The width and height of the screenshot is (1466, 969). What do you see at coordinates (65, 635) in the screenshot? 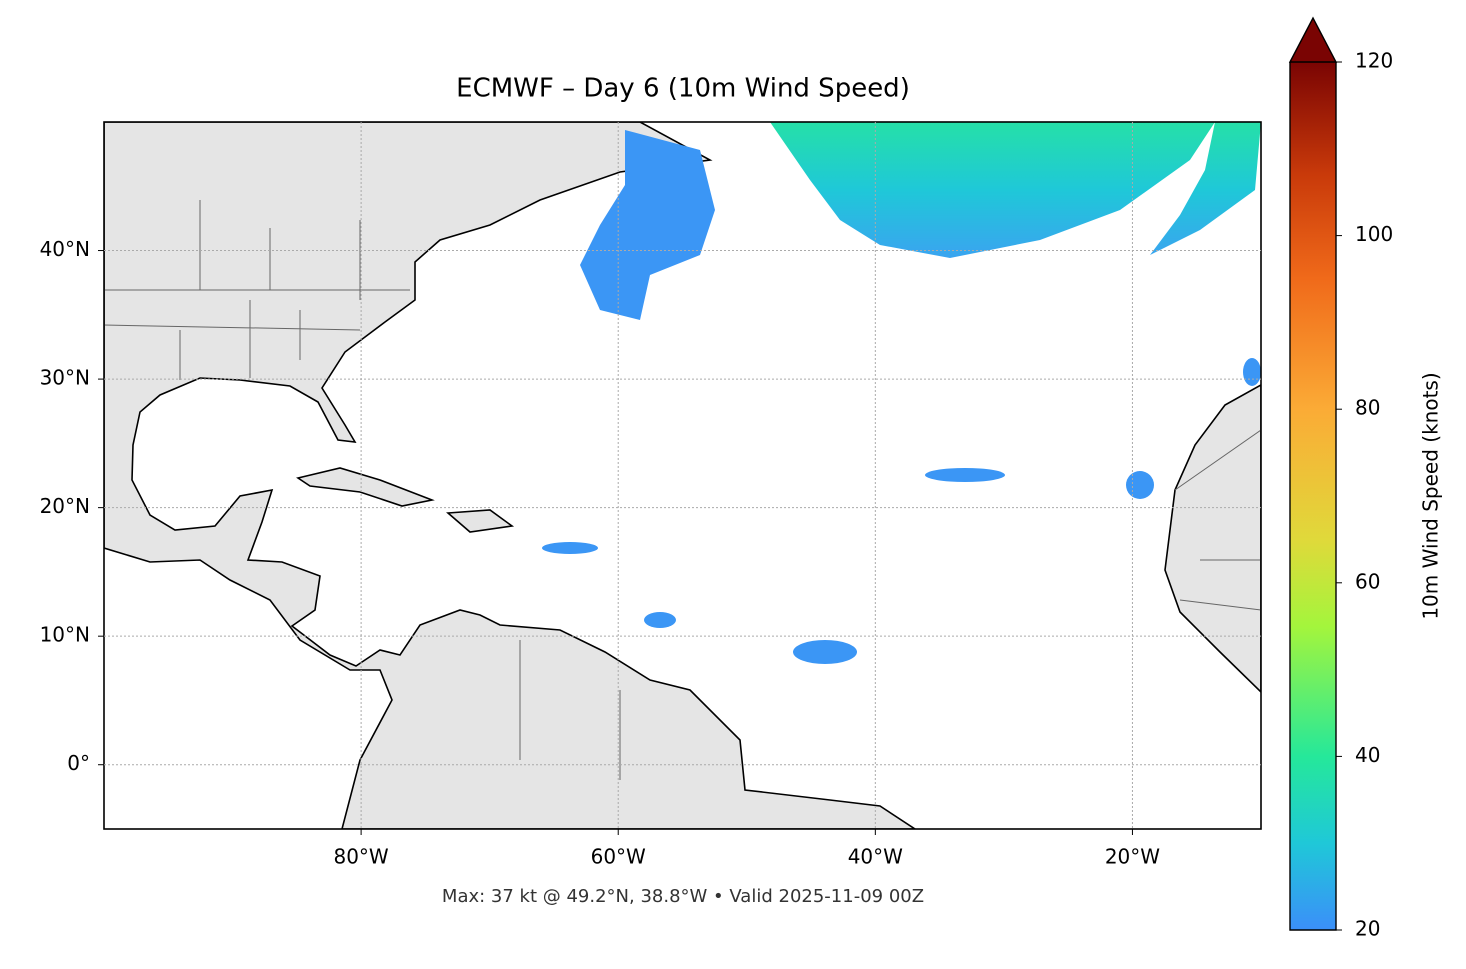
I see `lat-tick-label: 10°N` at bounding box center [65, 635].